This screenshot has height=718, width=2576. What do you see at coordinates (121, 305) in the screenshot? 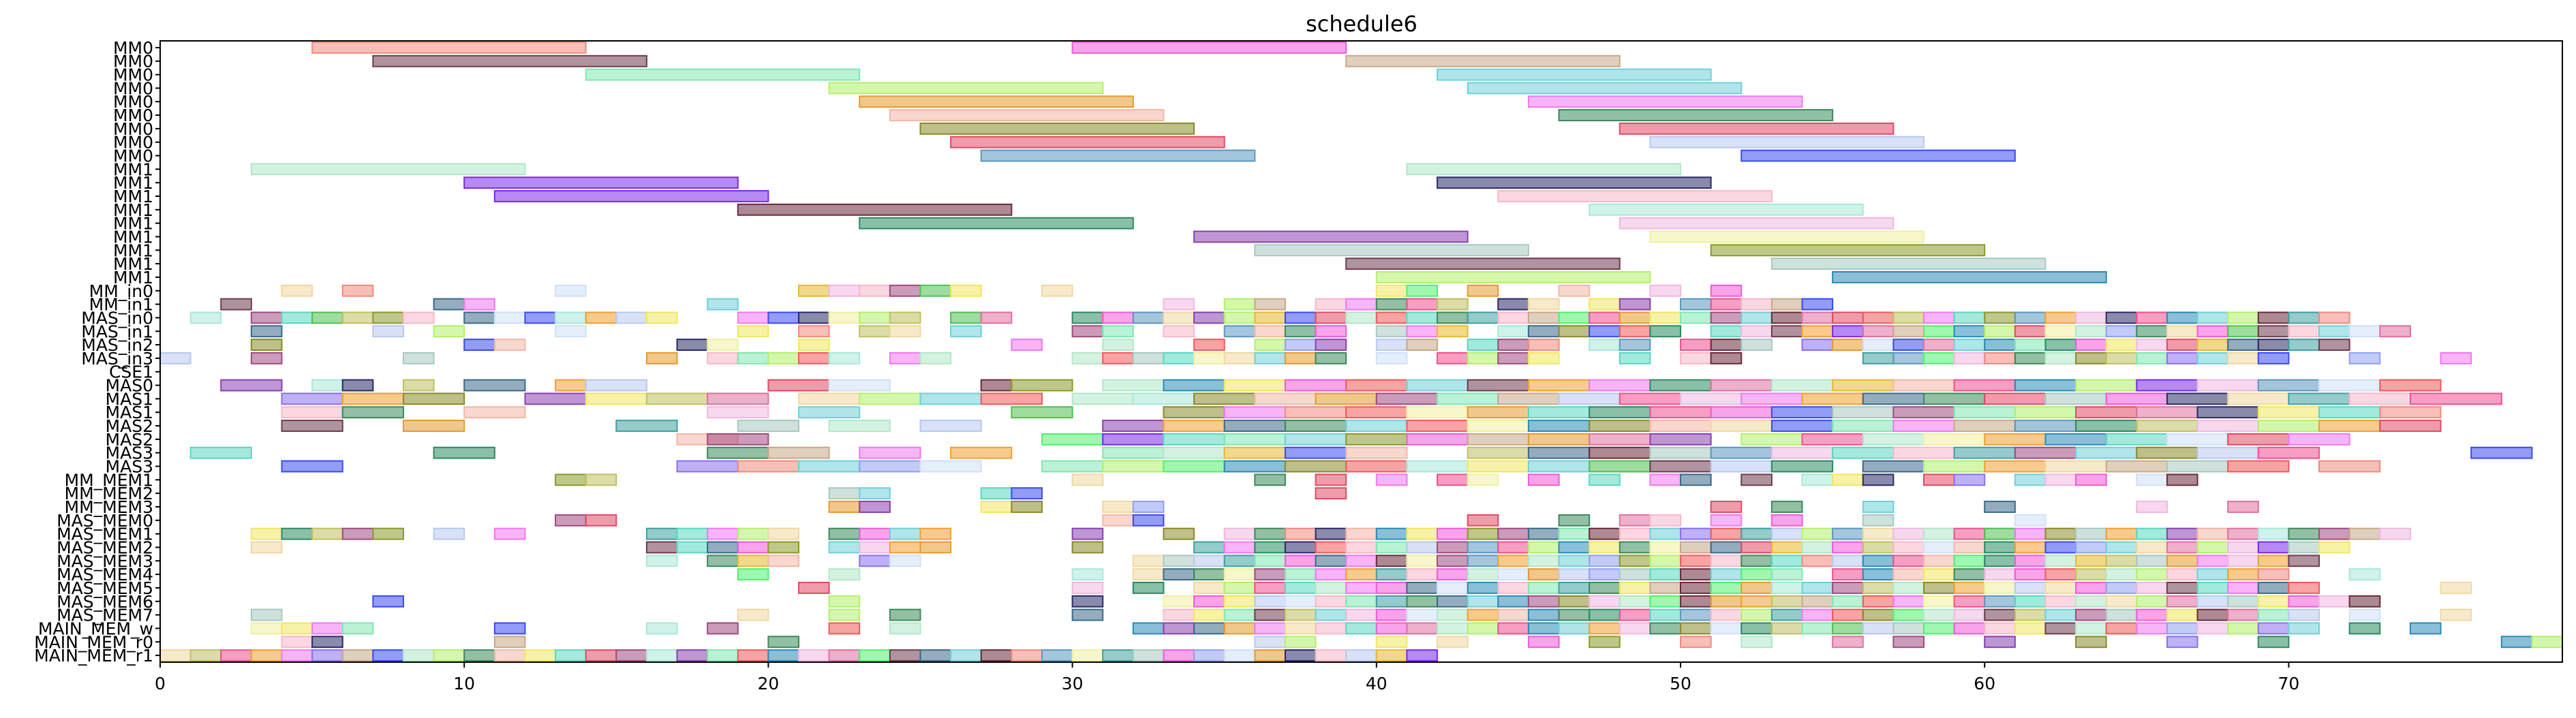
I see `y-tick-label: MM_in1` at bounding box center [121, 305].